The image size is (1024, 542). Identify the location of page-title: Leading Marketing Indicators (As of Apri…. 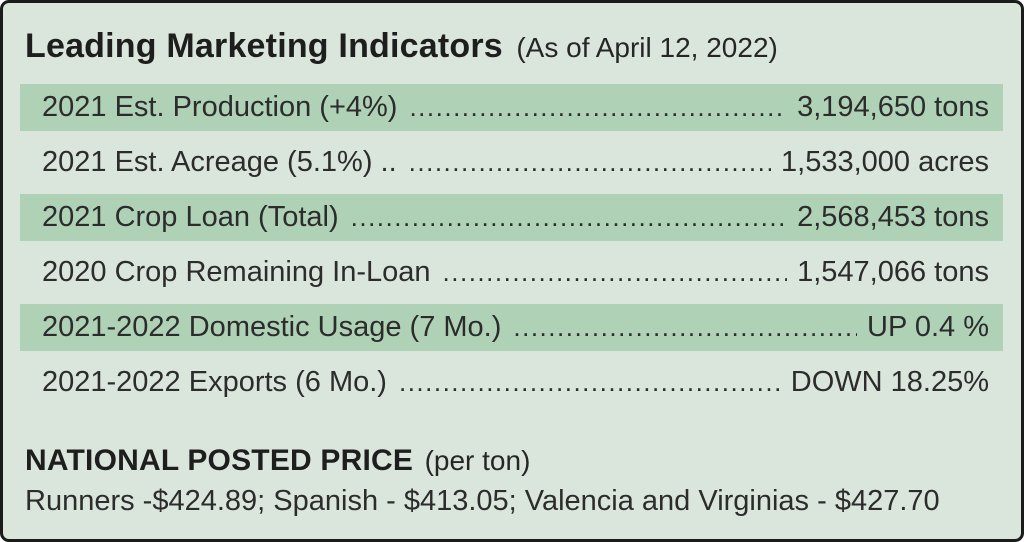
(513, 46).